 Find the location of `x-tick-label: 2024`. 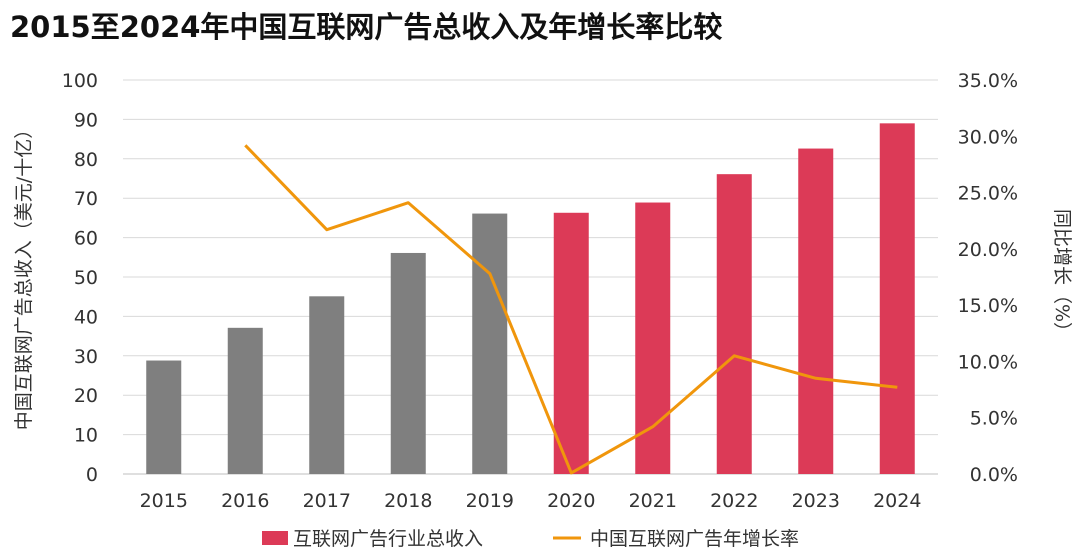

x-tick-label: 2024 is located at coordinates (897, 501).